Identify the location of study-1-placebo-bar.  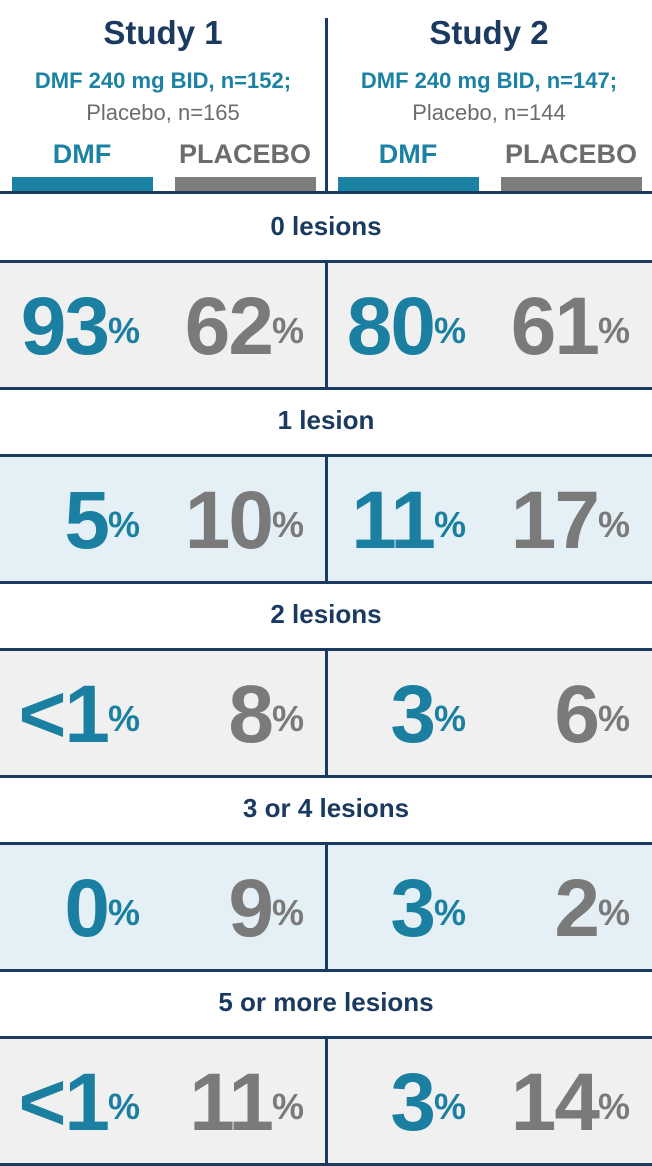
(245, 184).